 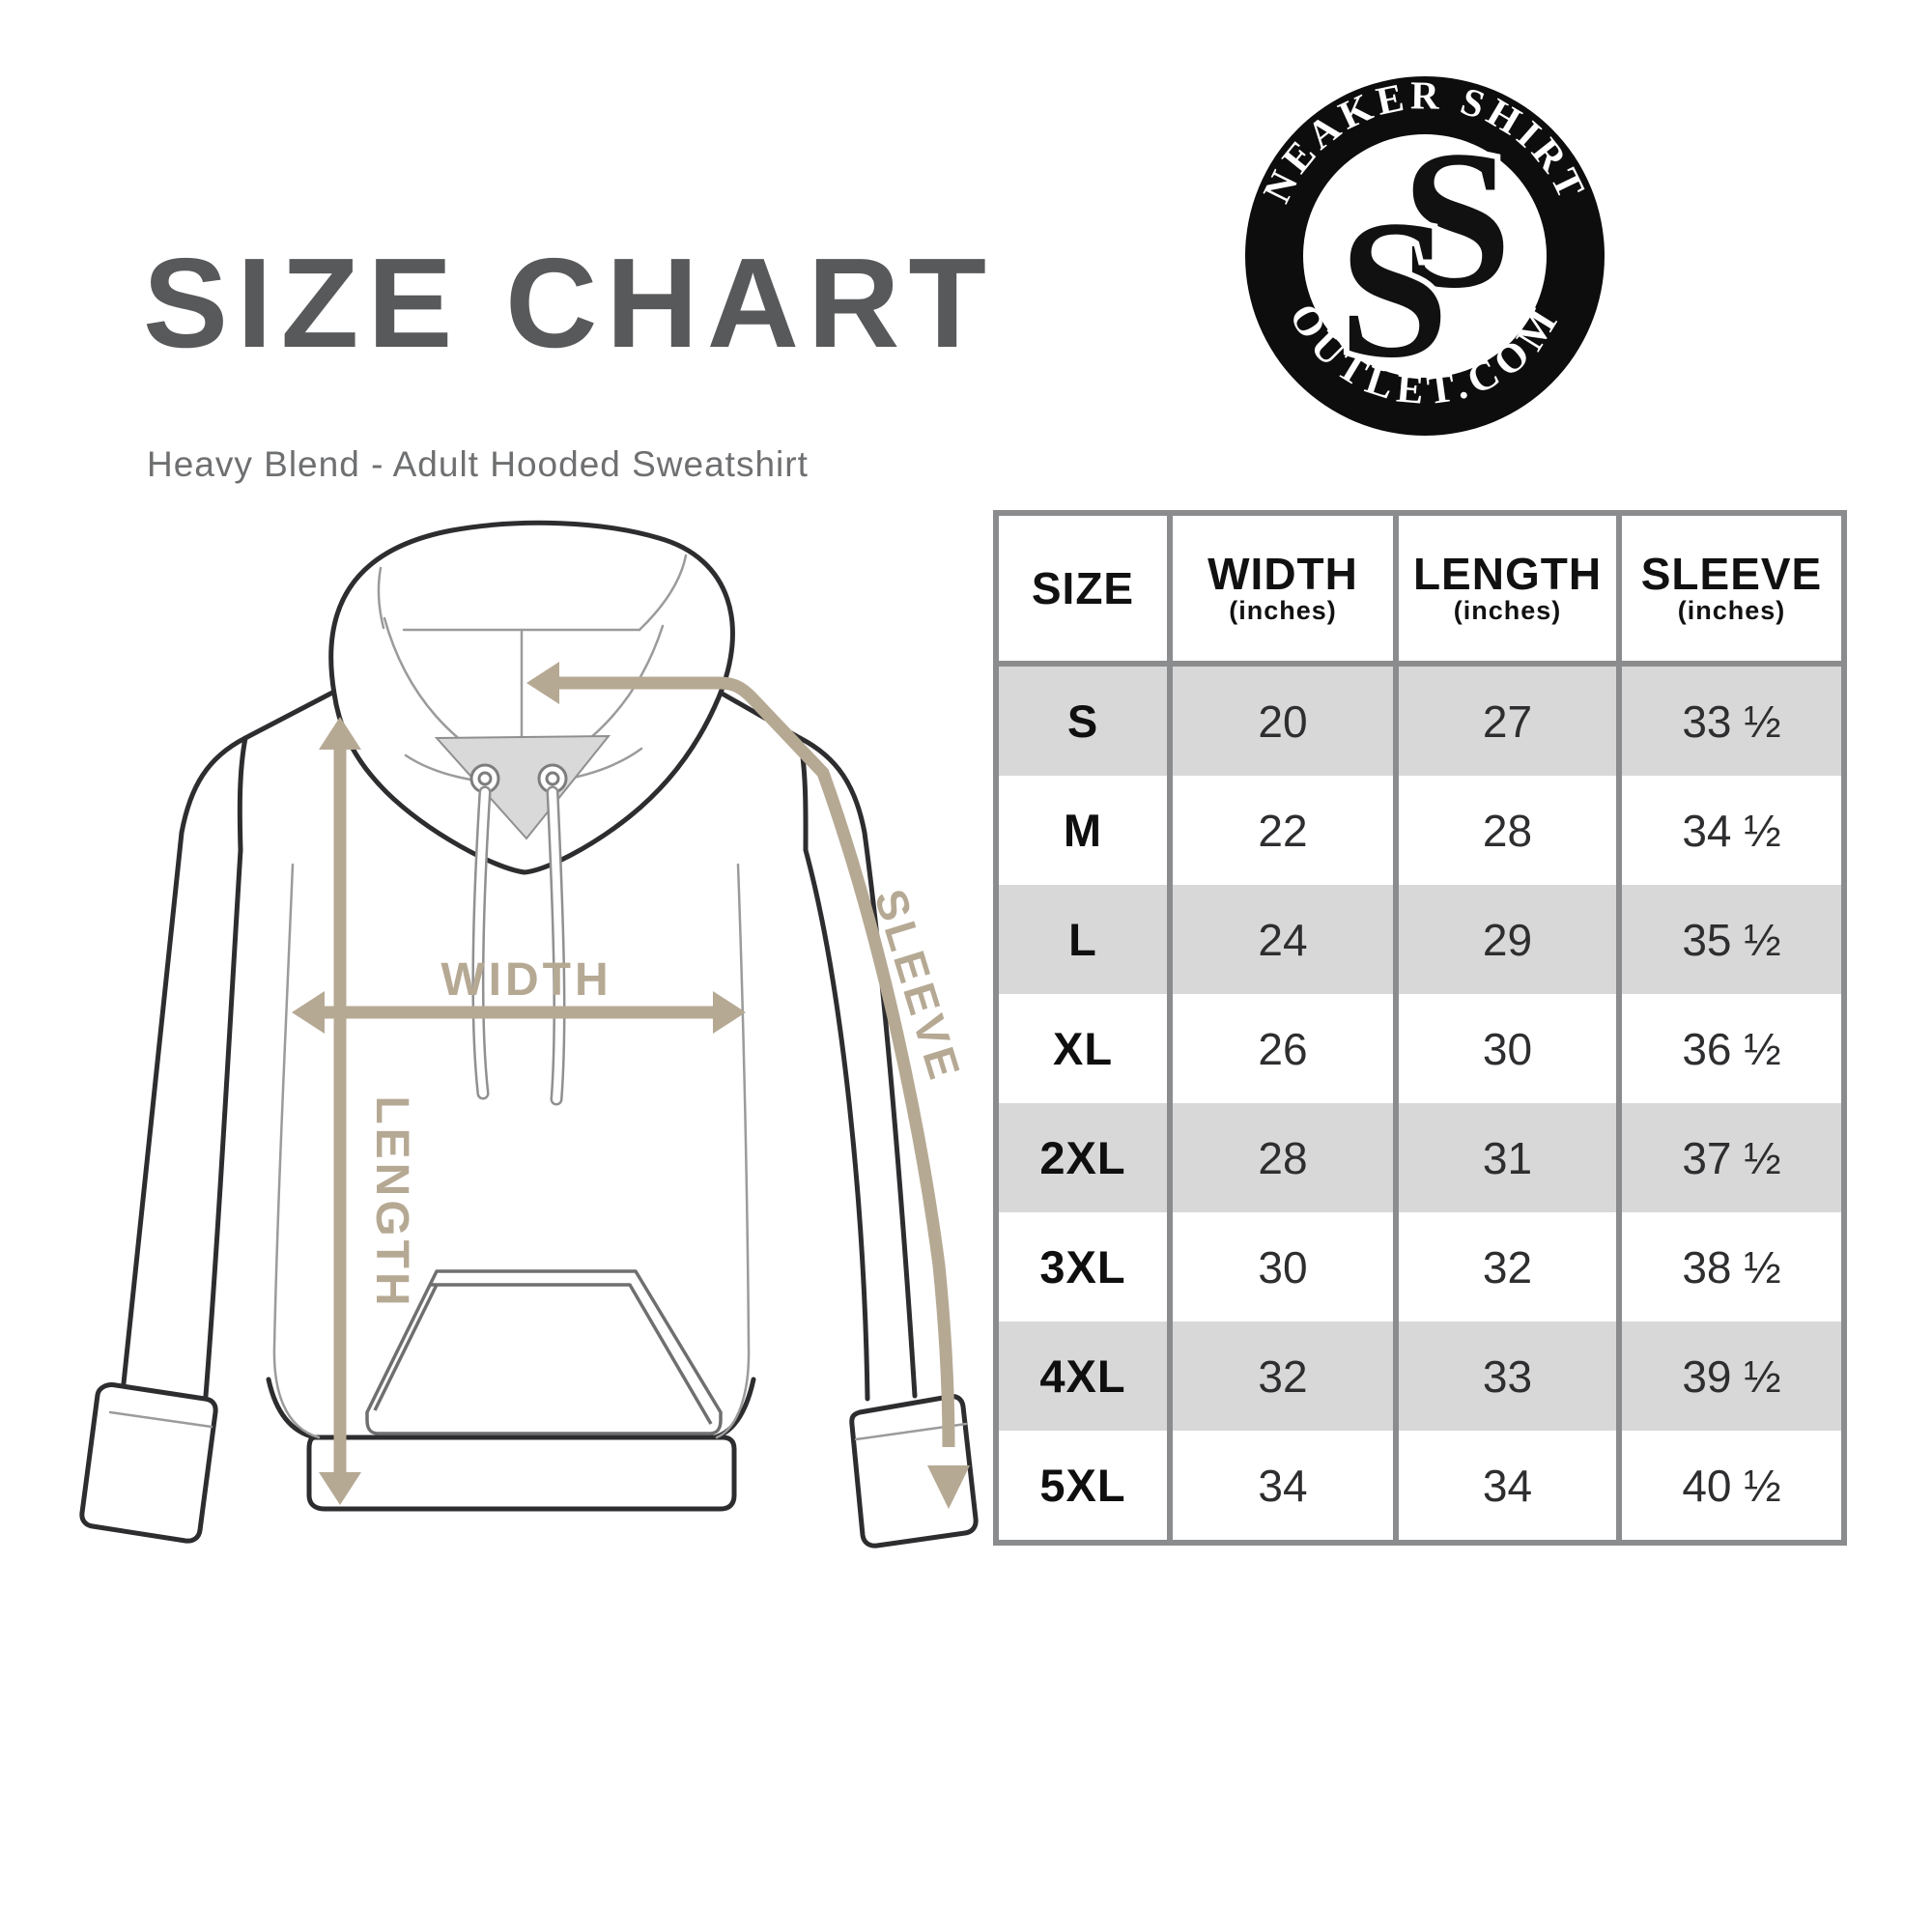 I want to click on width-value-cell: 34, so click(x=1281, y=1487).